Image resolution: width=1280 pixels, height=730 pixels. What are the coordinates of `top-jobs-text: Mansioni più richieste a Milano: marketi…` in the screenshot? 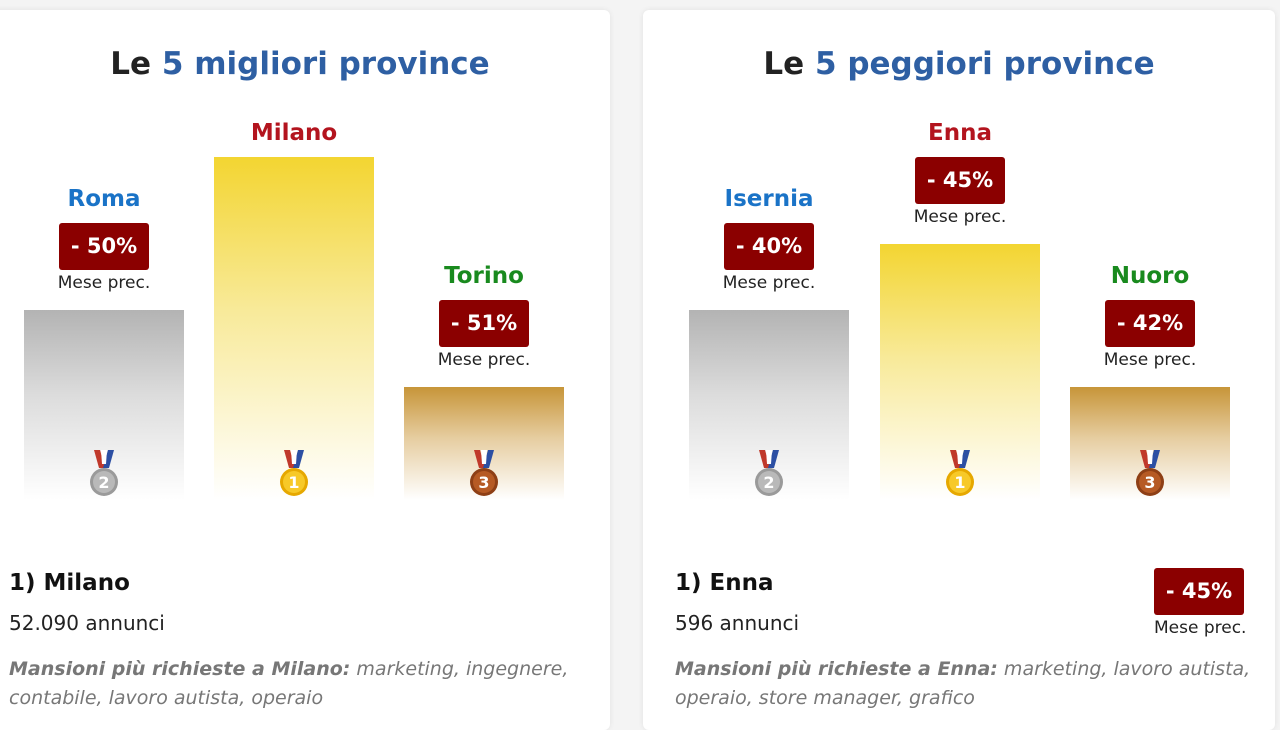 It's located at (289, 683).